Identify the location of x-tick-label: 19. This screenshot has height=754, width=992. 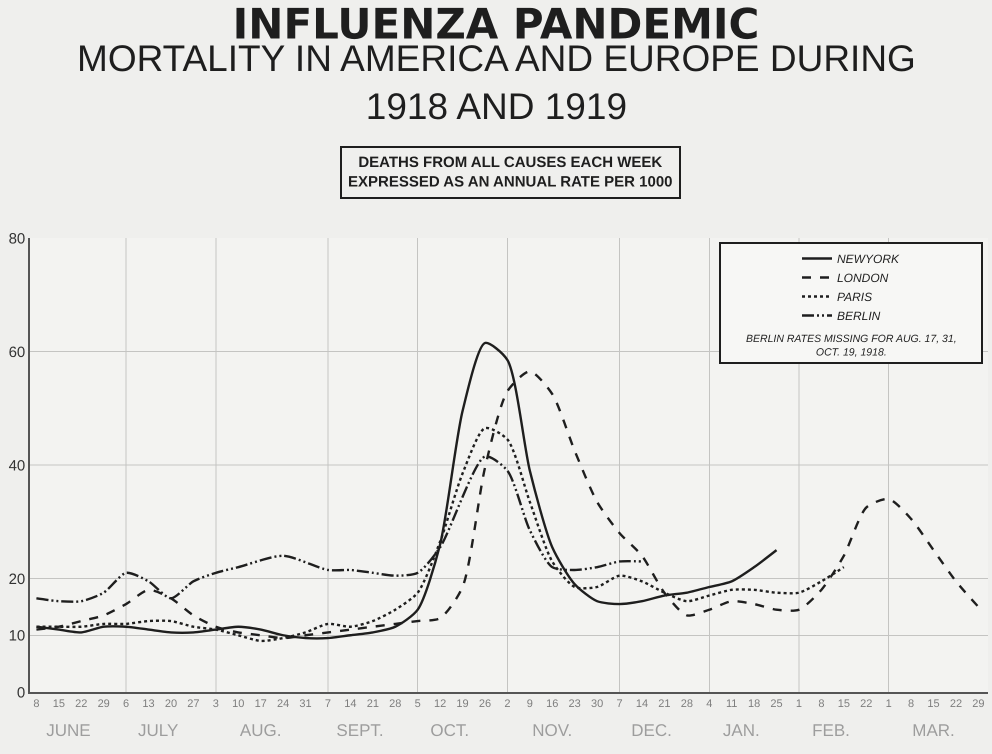
(462, 704).